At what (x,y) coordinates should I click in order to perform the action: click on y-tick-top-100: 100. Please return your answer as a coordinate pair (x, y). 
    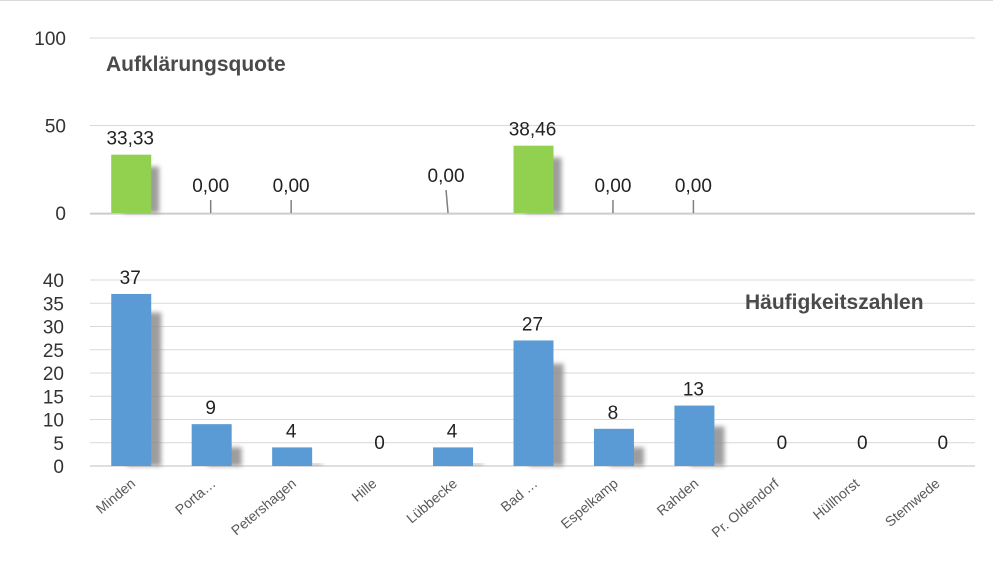
    Looking at the image, I should click on (50, 39).